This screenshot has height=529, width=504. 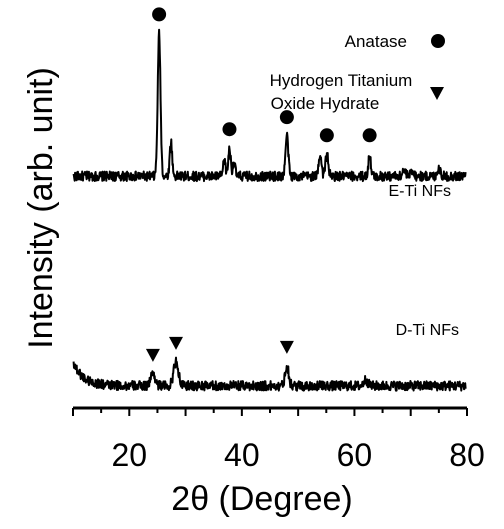 I want to click on series-line-d-ti, so click(x=269, y=374).